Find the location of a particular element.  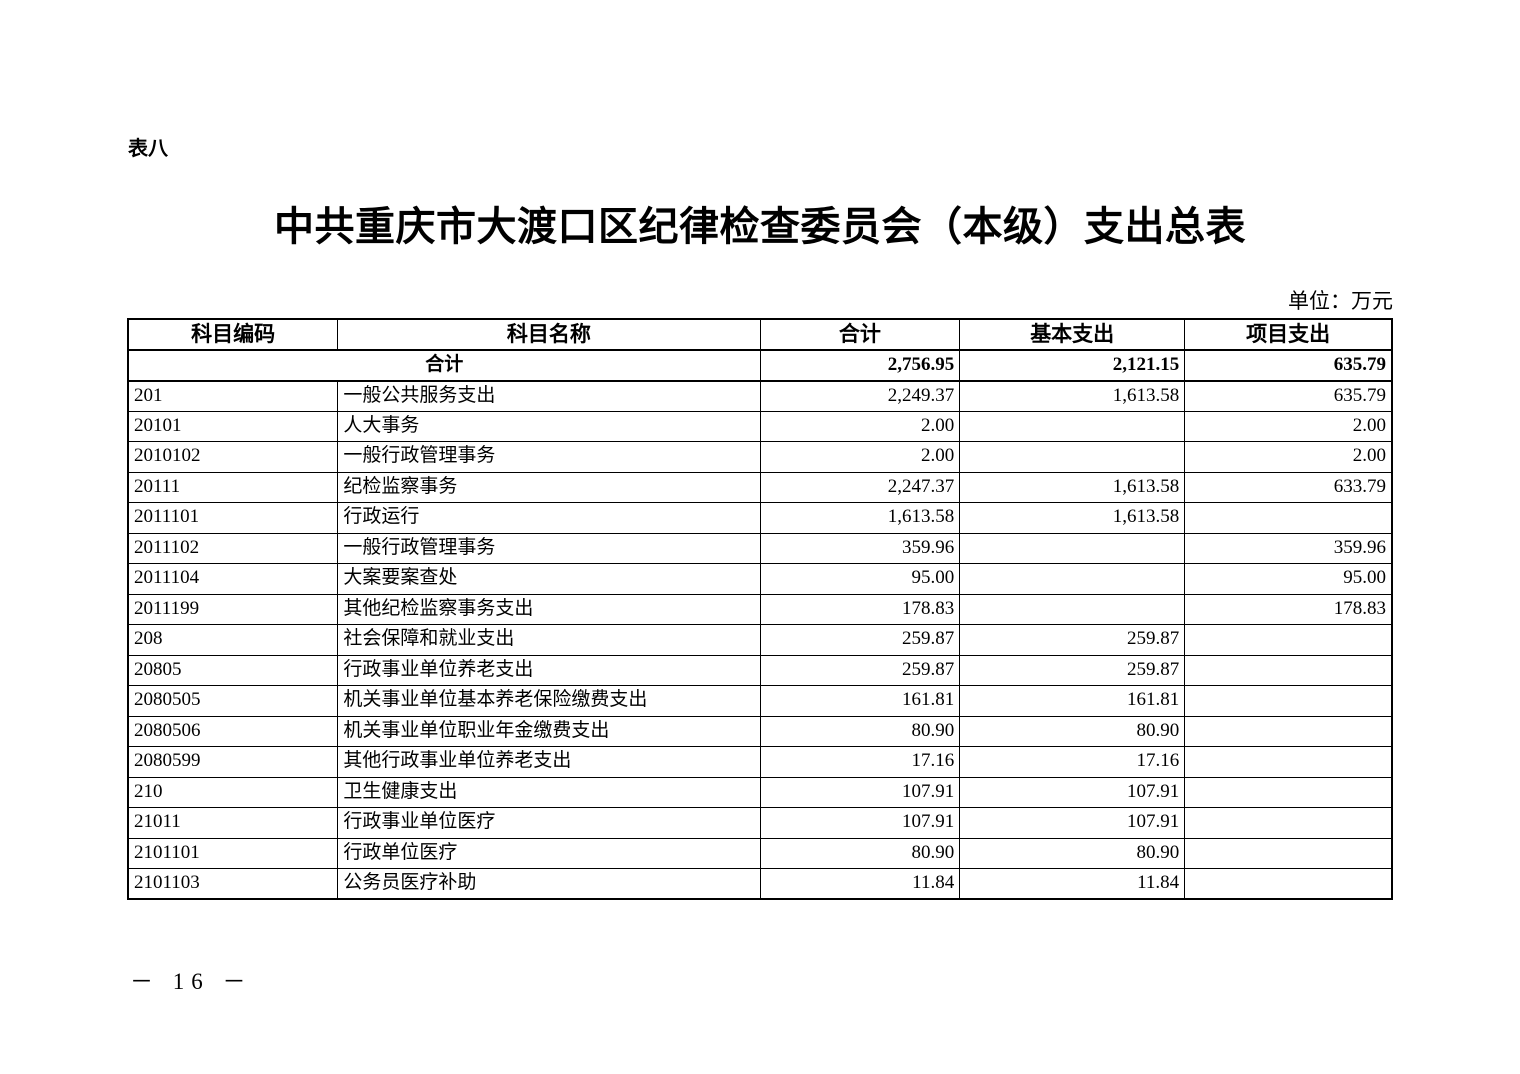

cell-basic: 161.81 is located at coordinates (1072, 701).